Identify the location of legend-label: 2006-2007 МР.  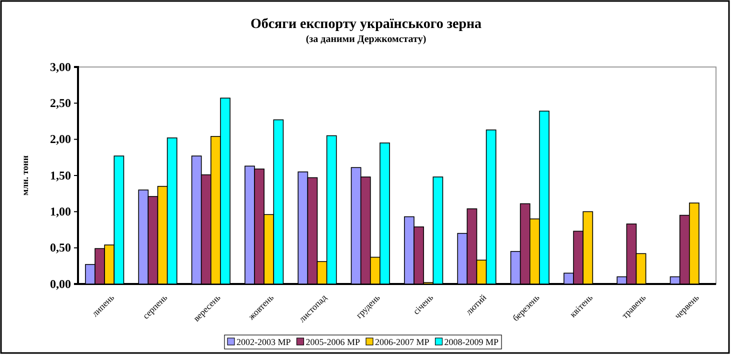
(402, 342).